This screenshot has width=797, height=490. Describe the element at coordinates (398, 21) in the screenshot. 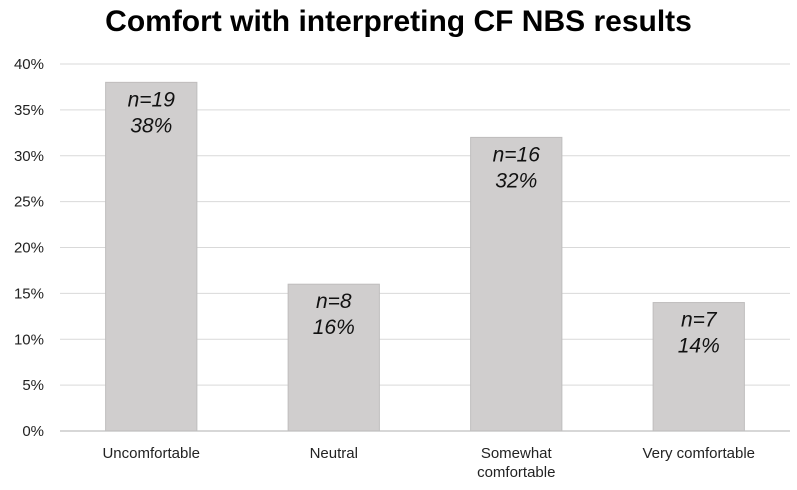

I see `chart-title: Comfort with interpreting CF NBS results` at that location.